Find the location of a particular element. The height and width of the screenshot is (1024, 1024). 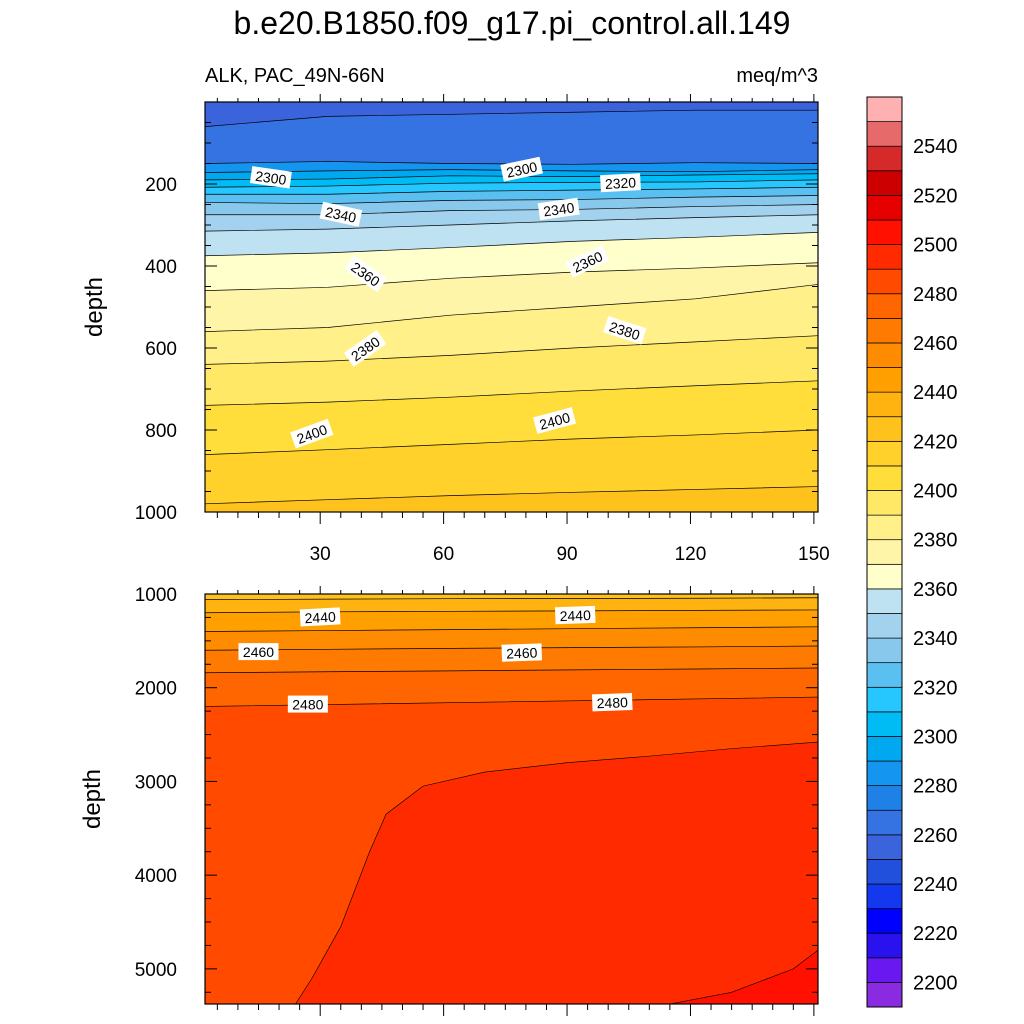

colorbar-label: 2260 is located at coordinates (935, 836).